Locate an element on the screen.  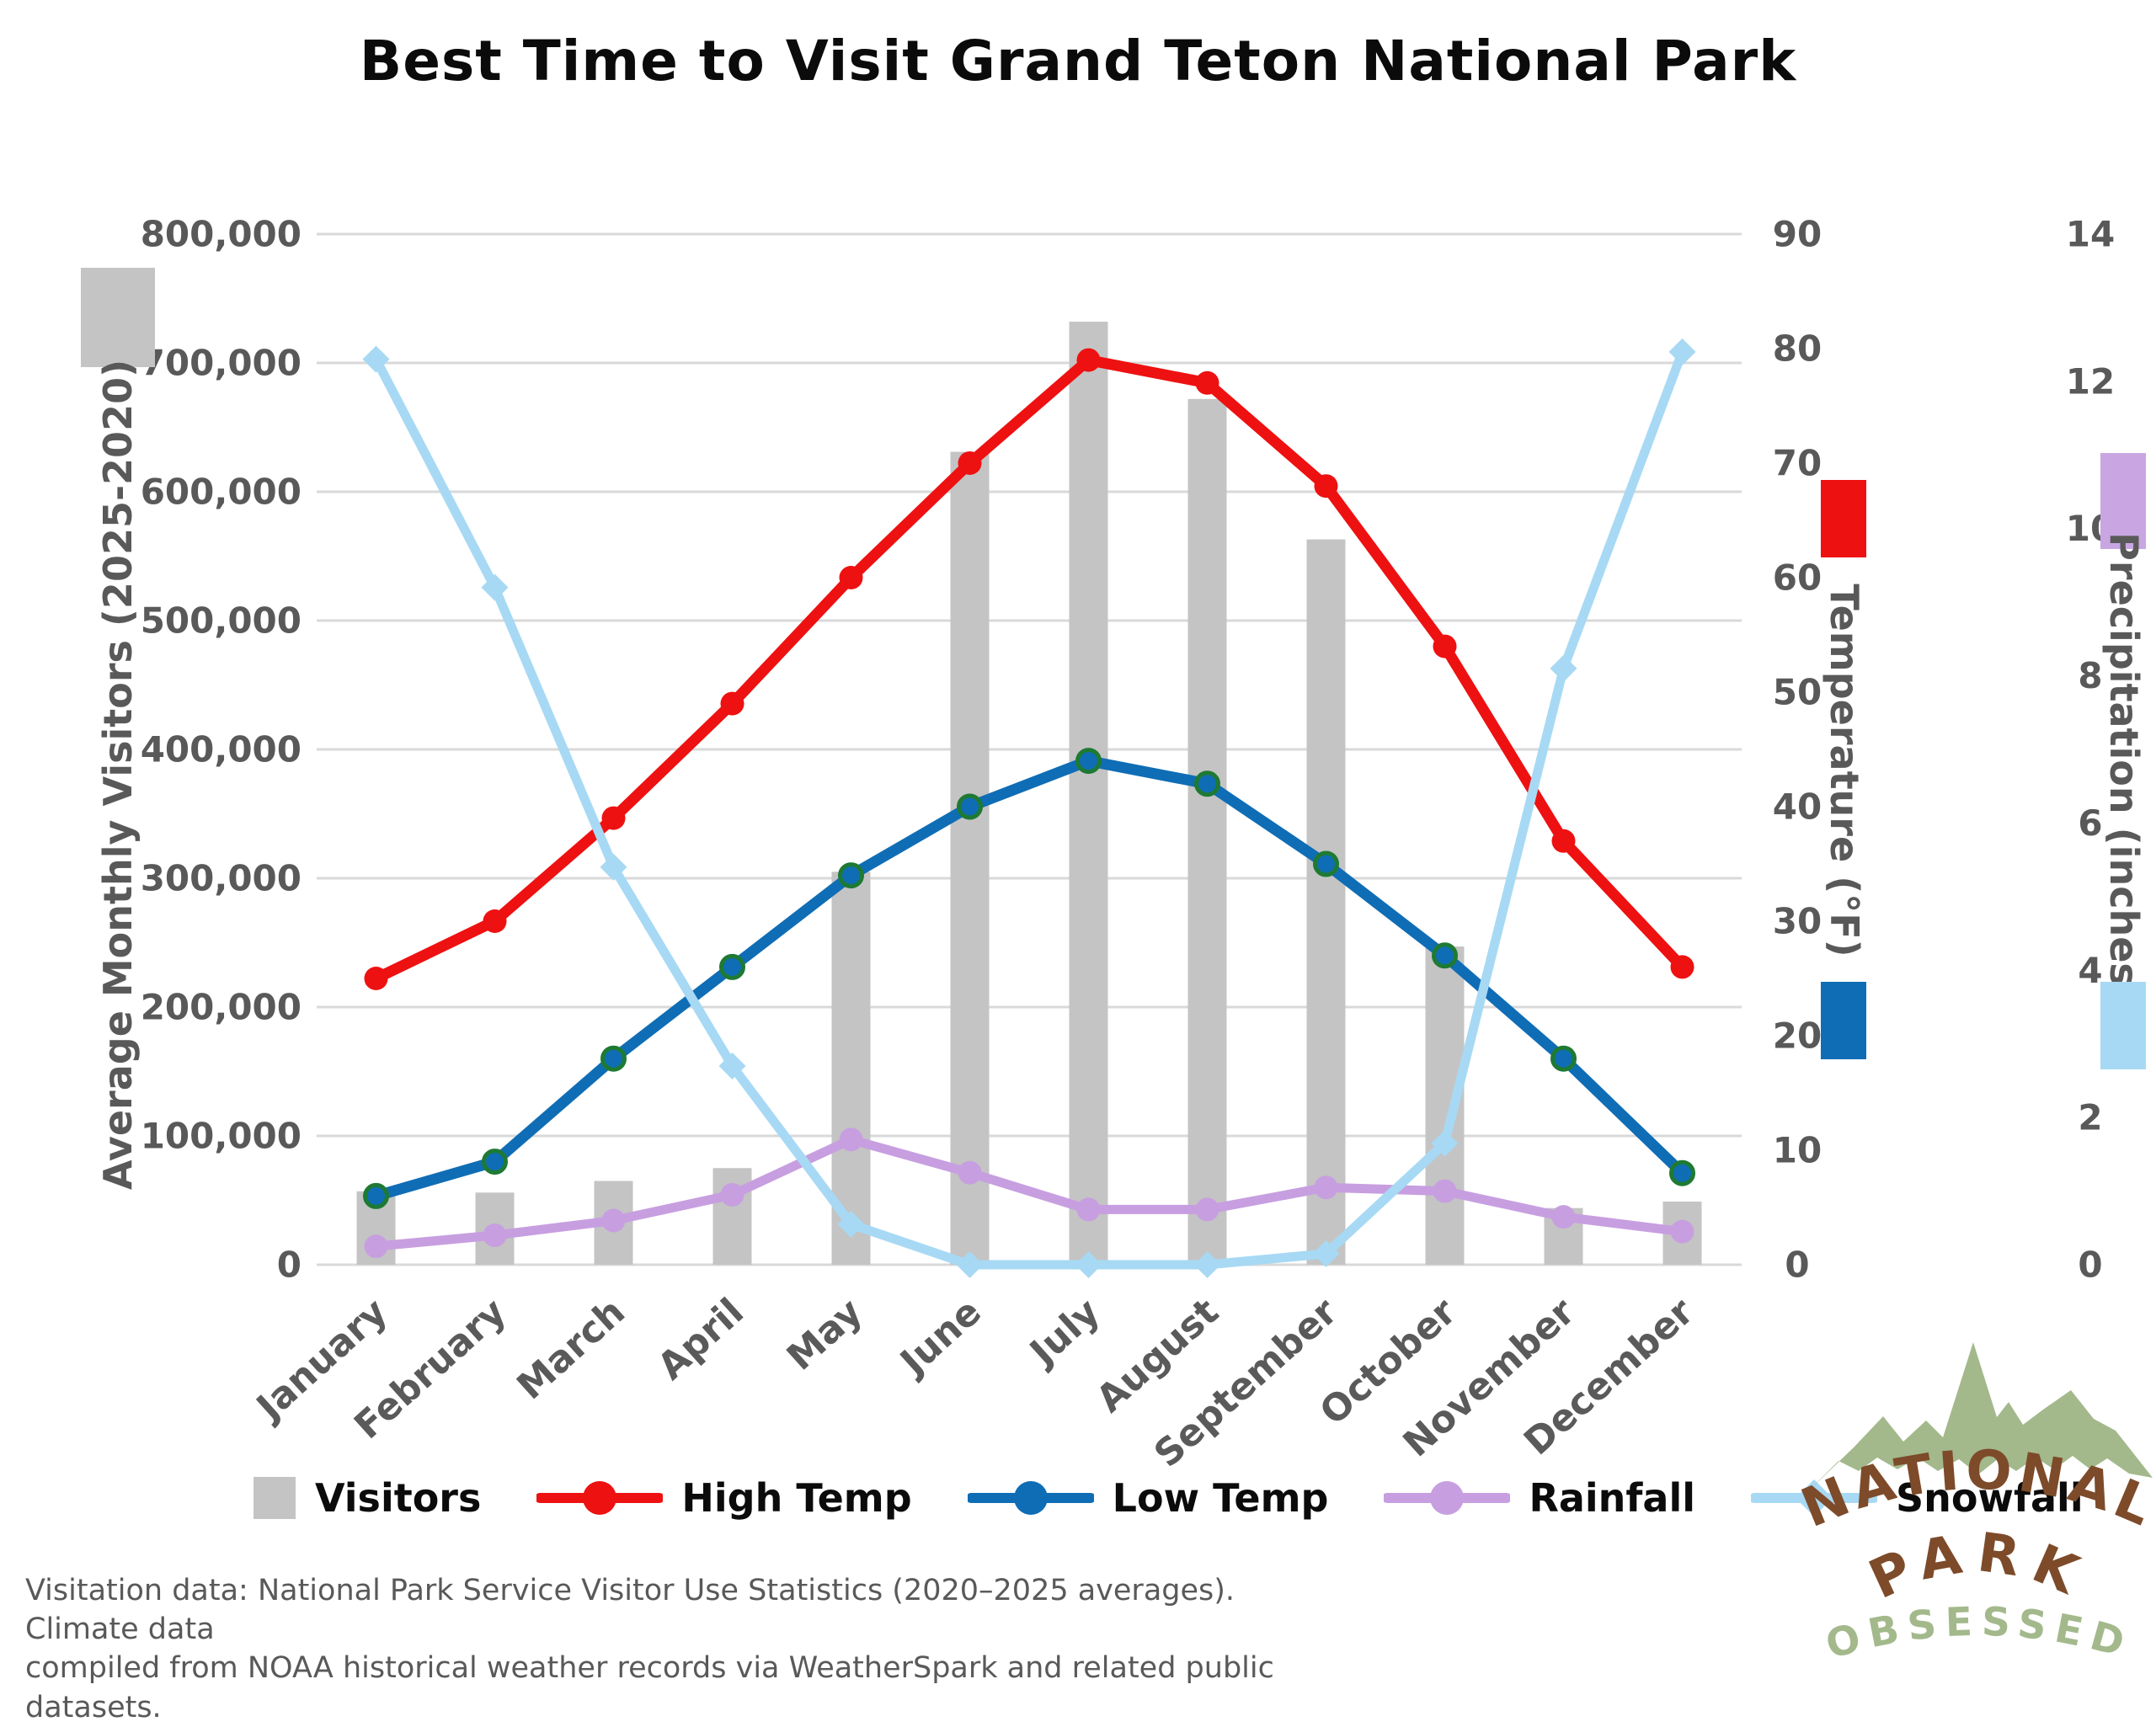
snowfall-point-march is located at coordinates (613, 867).